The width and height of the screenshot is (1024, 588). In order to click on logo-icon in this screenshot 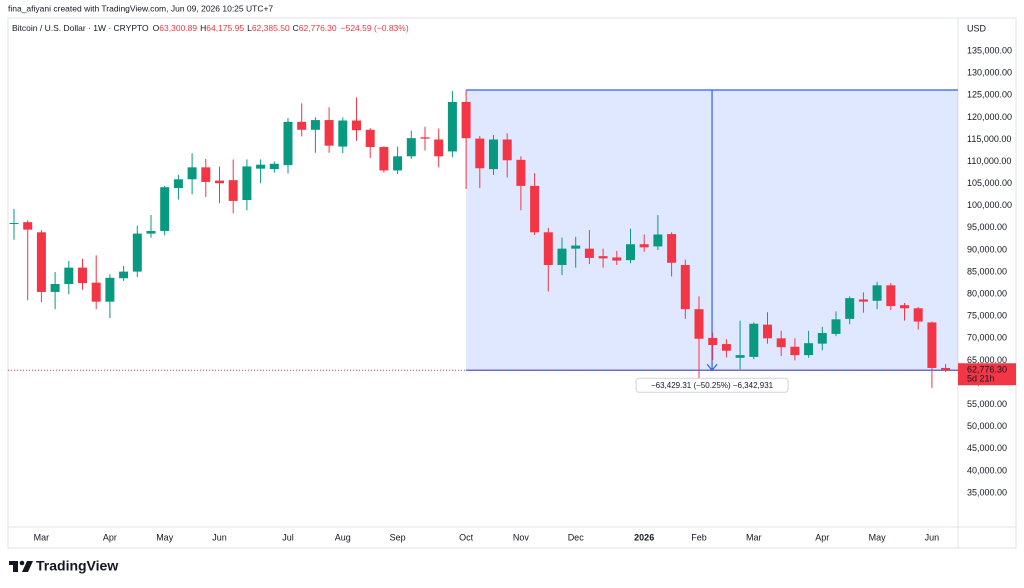, I will do `click(21, 566)`.